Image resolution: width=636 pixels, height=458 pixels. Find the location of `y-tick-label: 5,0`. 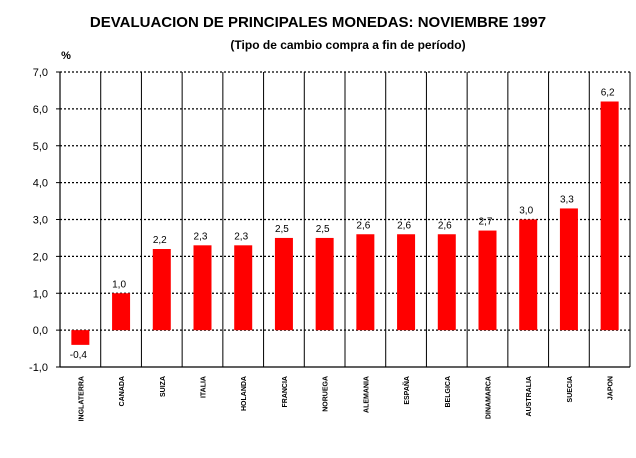

y-tick-label: 5,0 is located at coordinates (40, 147).